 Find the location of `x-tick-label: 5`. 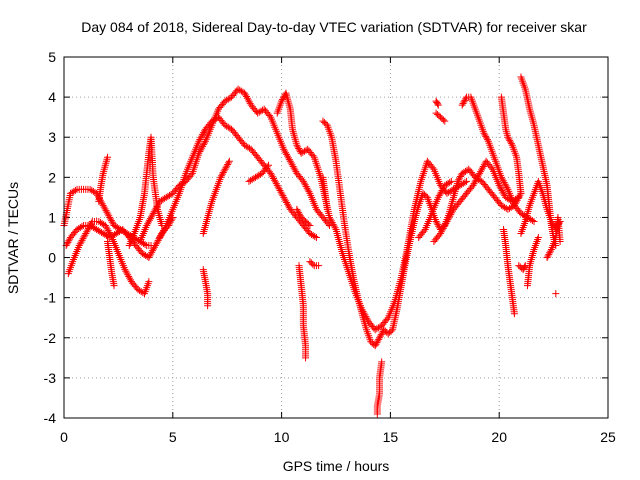

x-tick-label: 5 is located at coordinates (173, 437).